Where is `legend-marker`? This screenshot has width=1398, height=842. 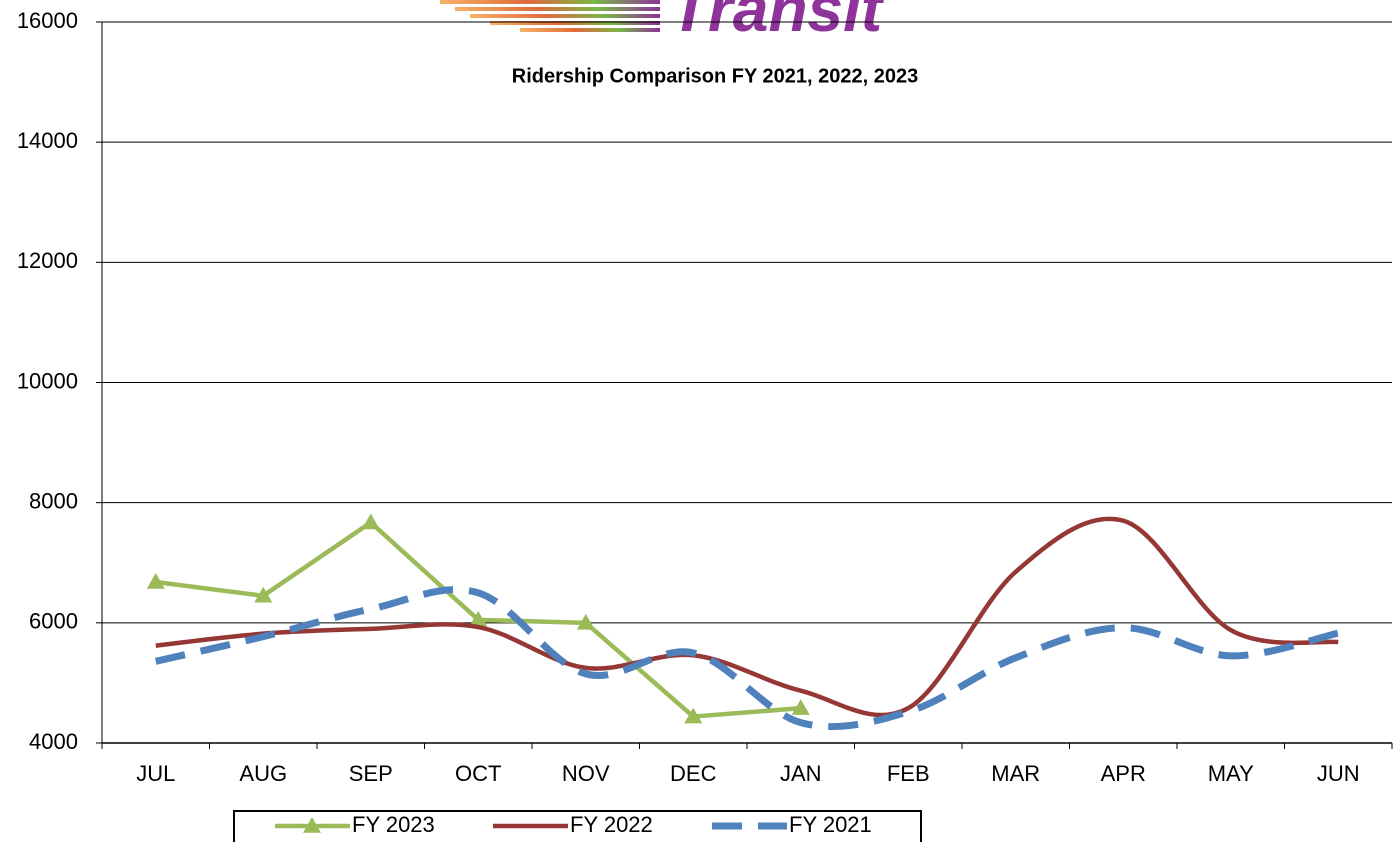 legend-marker is located at coordinates (312, 825).